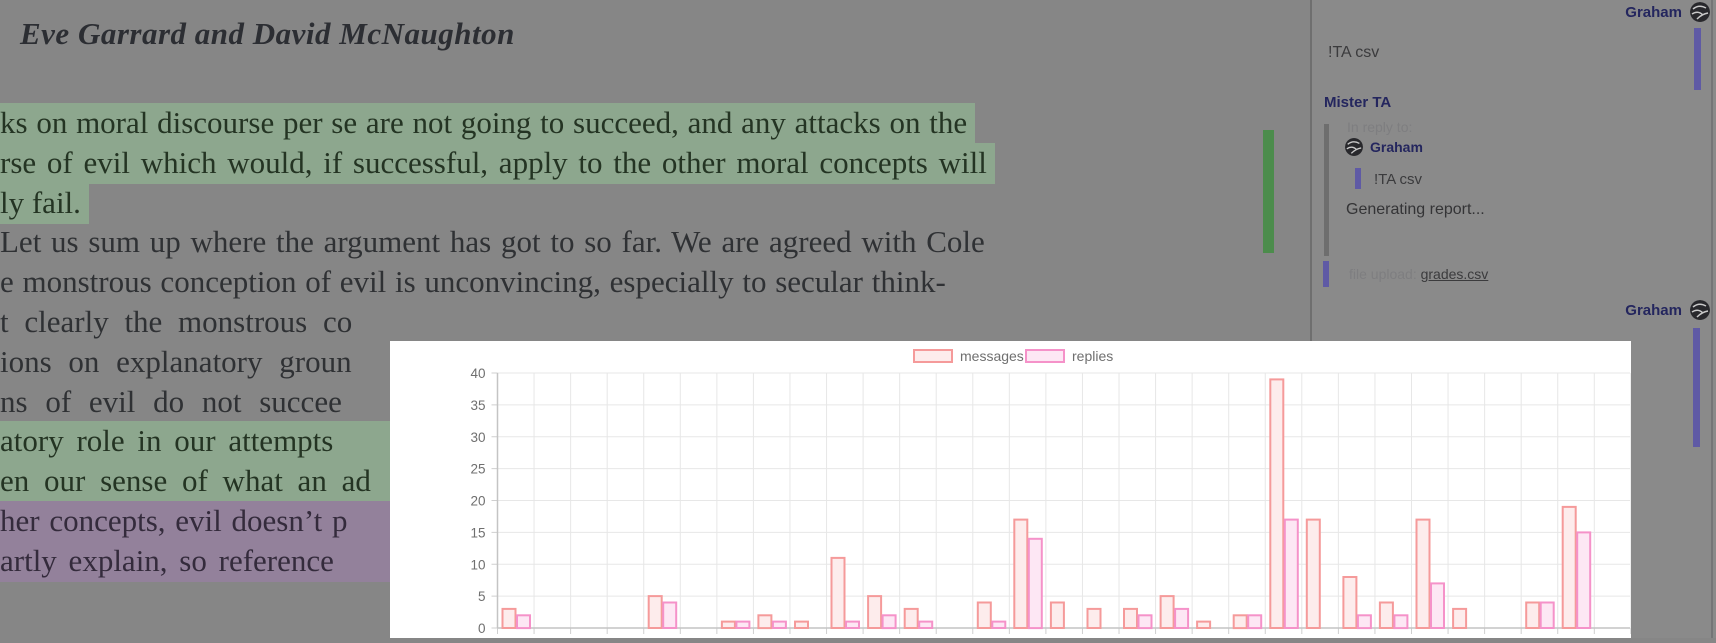 Image resolution: width=1716 pixels, height=643 pixels. Describe the element at coordinates (477, 564) in the screenshot. I see `svg-text: 10` at that location.